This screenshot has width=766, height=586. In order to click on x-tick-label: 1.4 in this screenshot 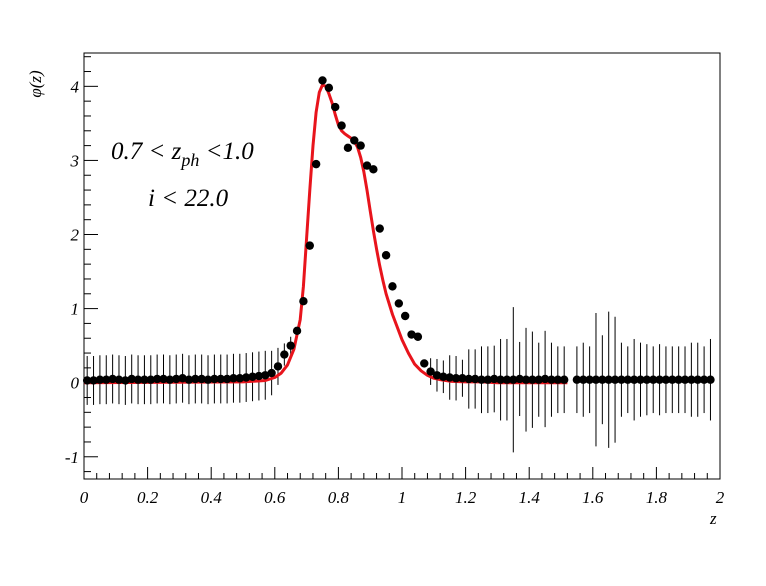, I will do `click(530, 497)`.